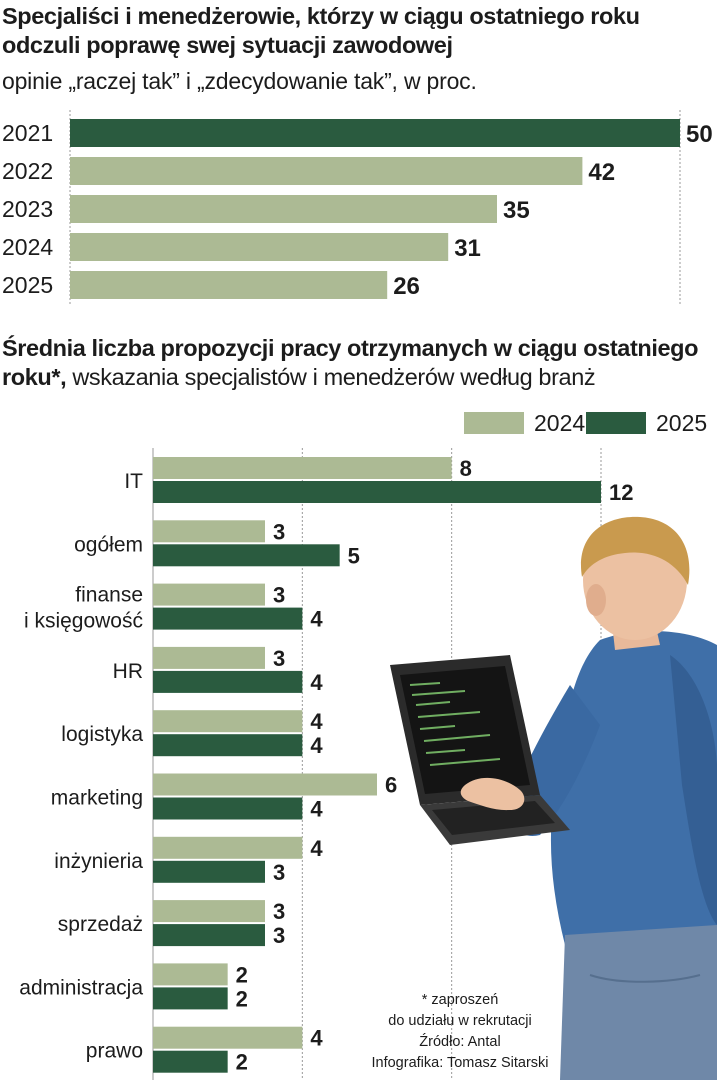 The height and width of the screenshot is (1080, 717). I want to click on chart2-value-label: 5, so click(354, 555).